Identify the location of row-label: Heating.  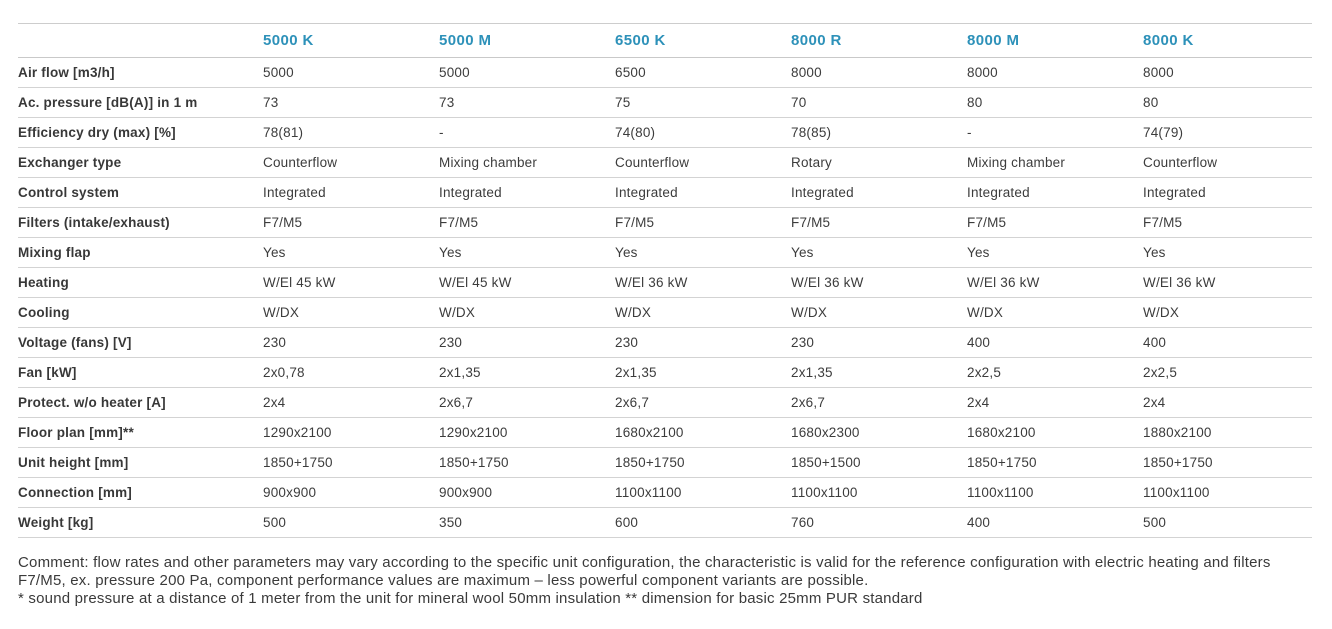
(140, 282).